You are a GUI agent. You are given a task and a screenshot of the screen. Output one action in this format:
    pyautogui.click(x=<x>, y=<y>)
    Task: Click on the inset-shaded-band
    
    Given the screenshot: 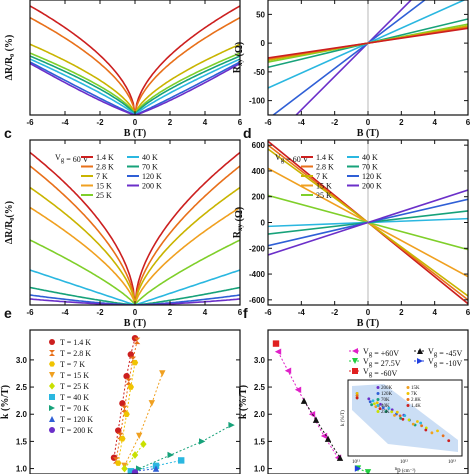 What is the action you would take?
    pyautogui.click(x=405, y=418)
    